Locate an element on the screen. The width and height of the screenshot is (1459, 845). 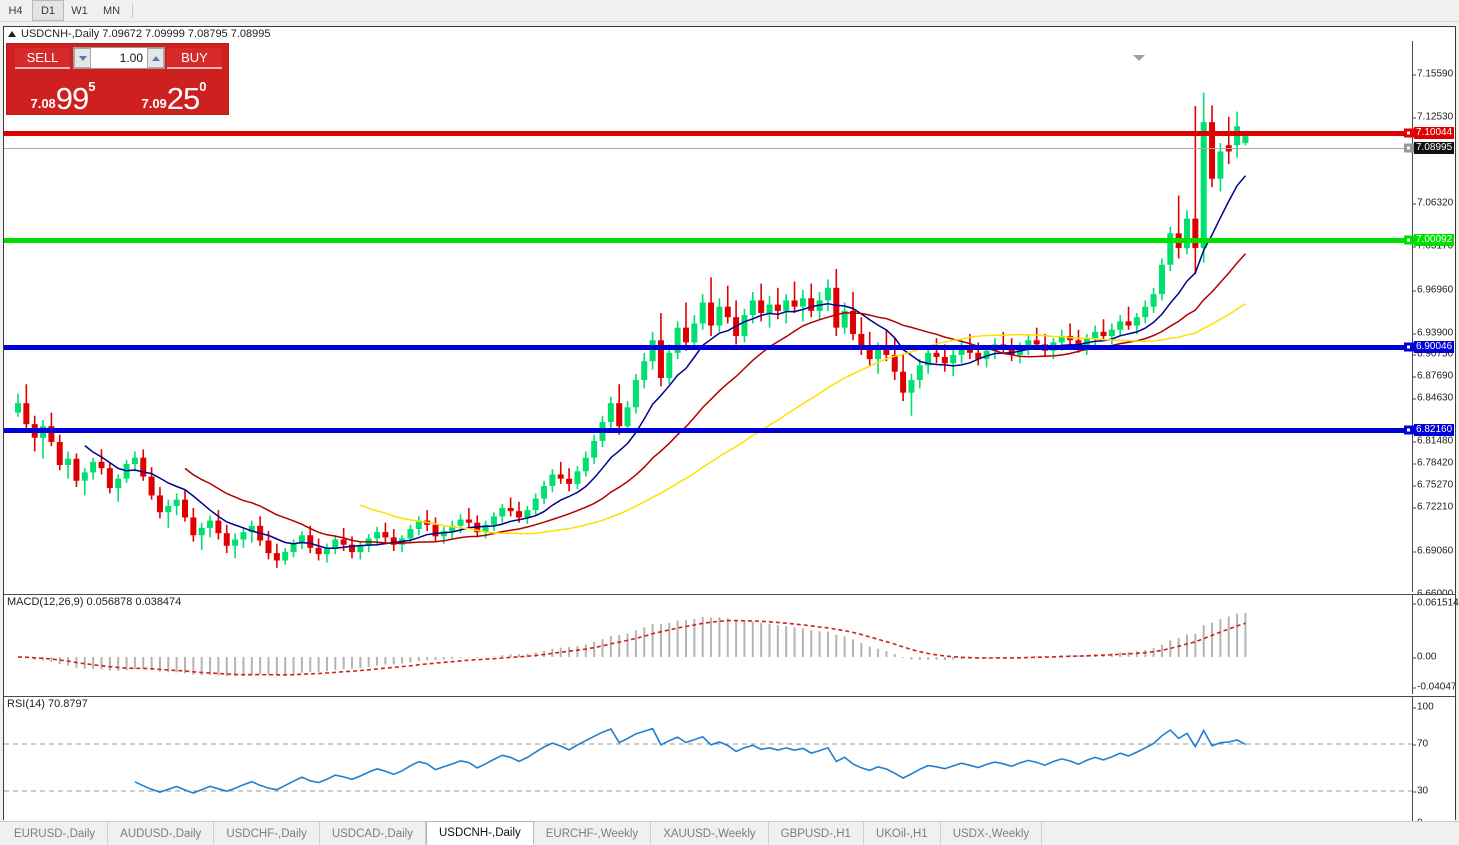
rsi-chart-svg is located at coordinates (709, 760).